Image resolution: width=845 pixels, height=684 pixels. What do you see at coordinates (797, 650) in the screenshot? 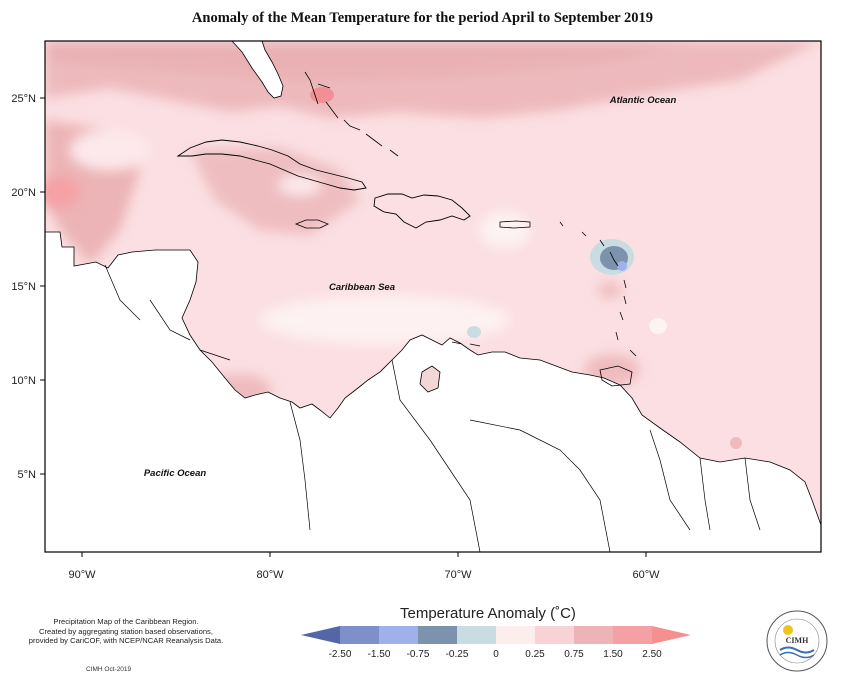
I see `wave-icon` at bounding box center [797, 650].